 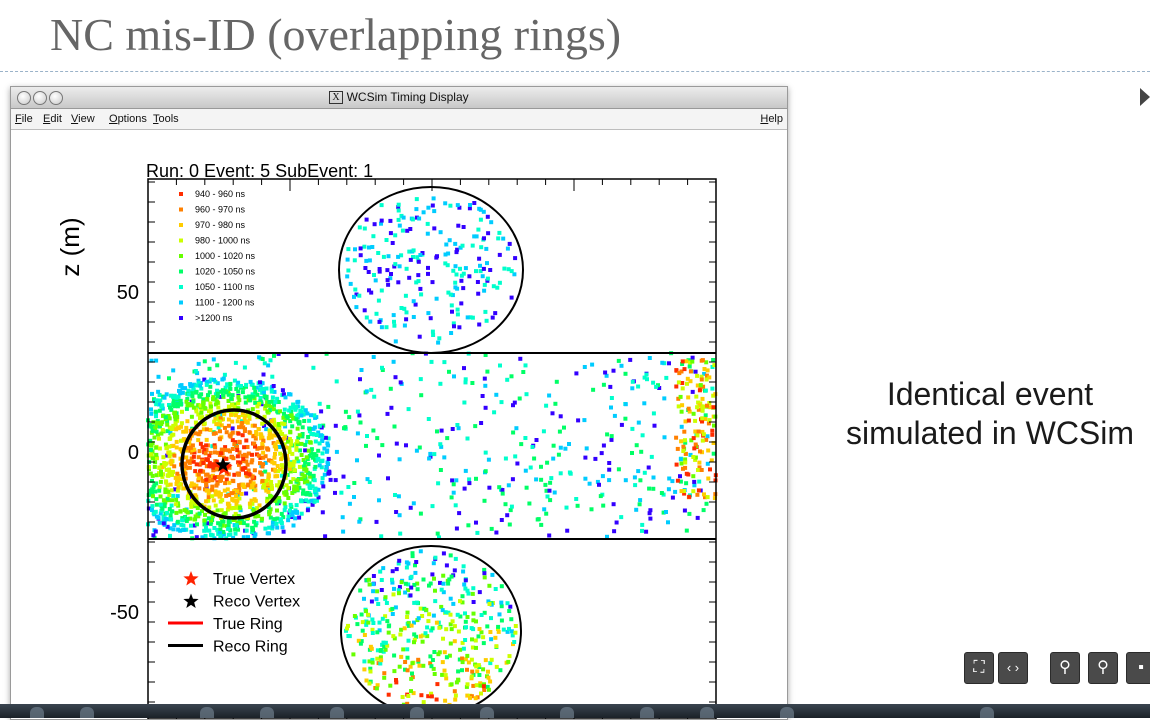 I want to click on minimize-window-button, so click(x=40, y=98).